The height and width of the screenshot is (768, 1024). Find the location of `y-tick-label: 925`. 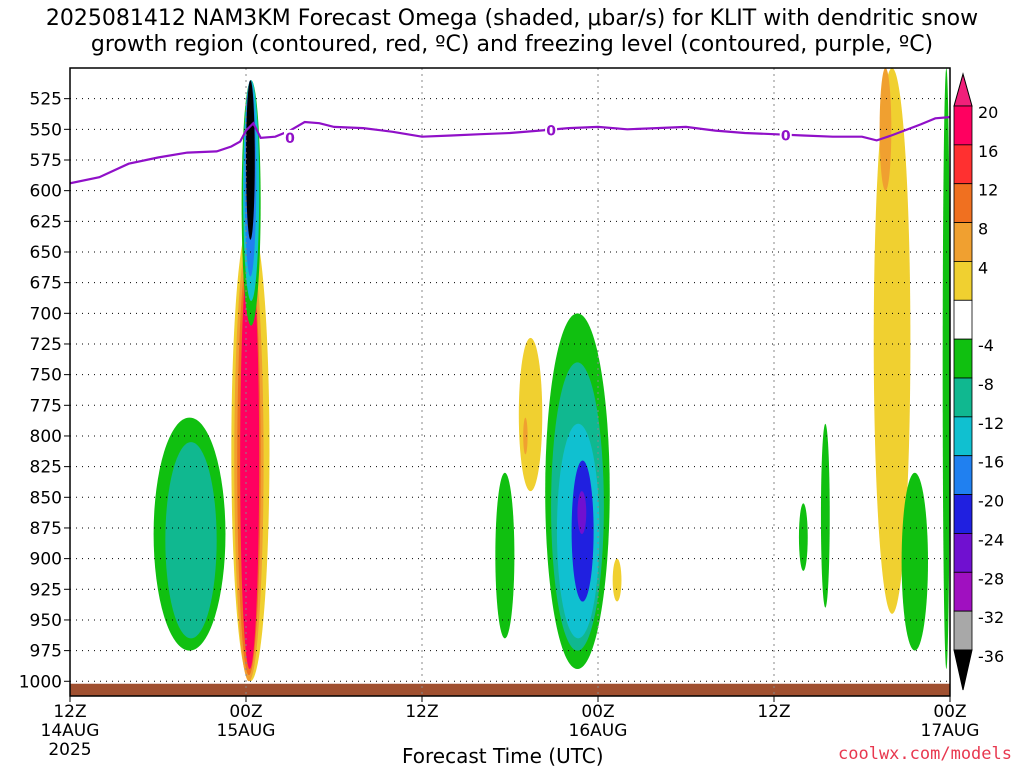

y-tick-label: 925 is located at coordinates (46, 590).